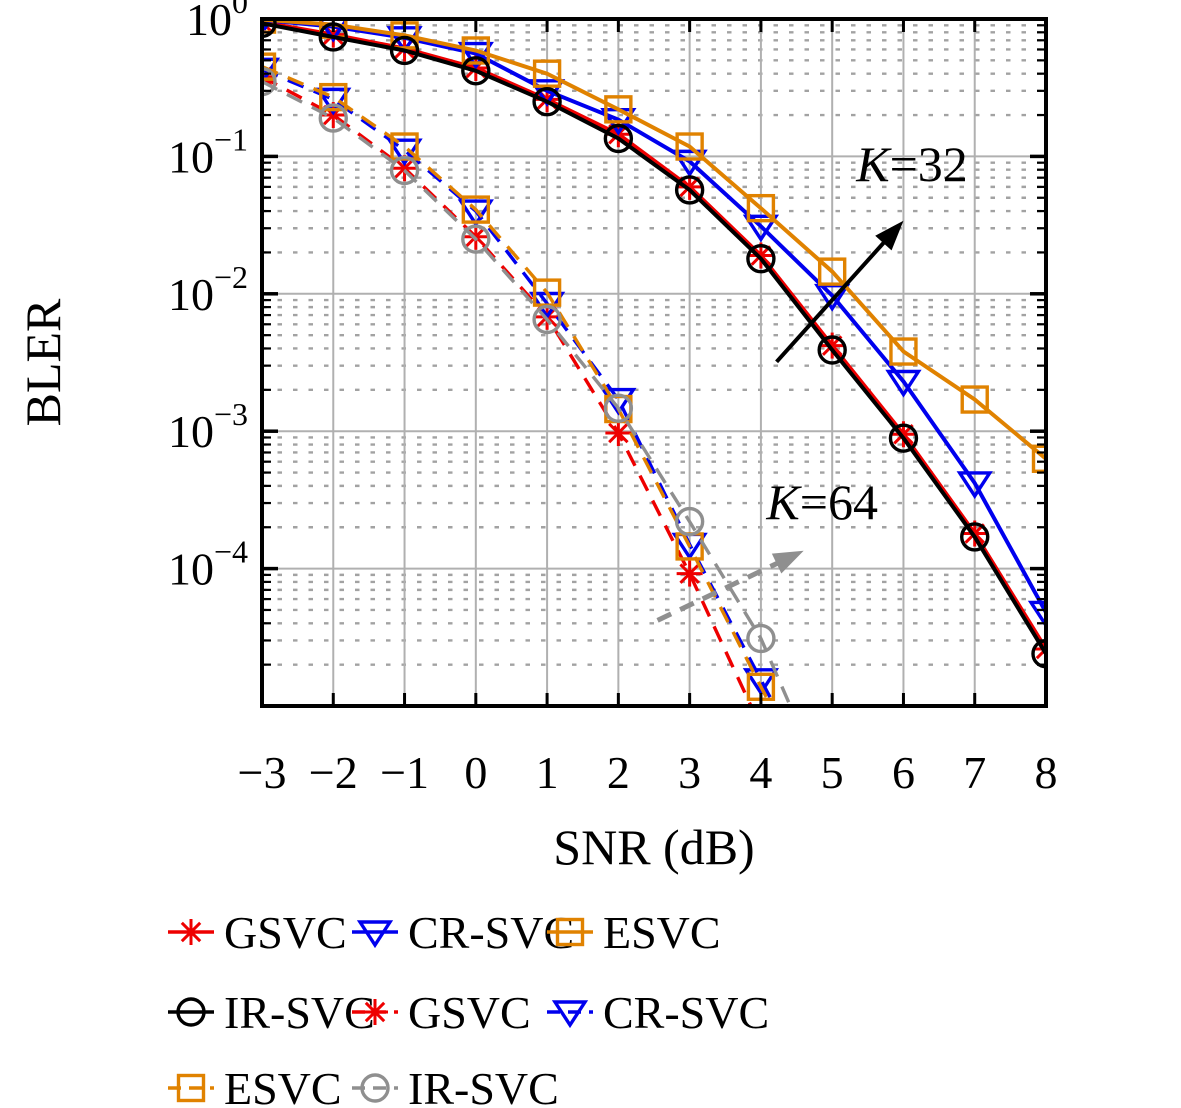  I want to click on legend-item-cr-svc-k64: CR-SVC, so click(658, 1012).